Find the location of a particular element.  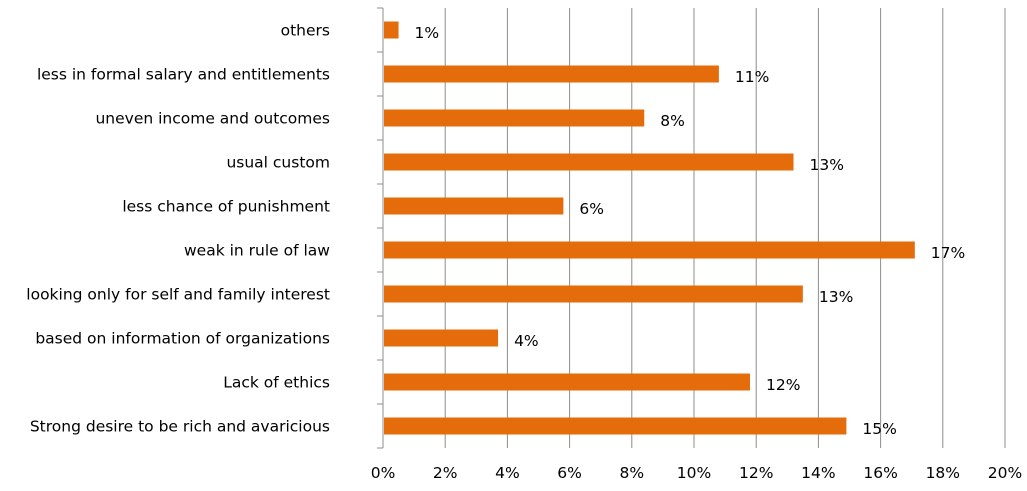

x-tick-label: 16% is located at coordinates (880, 473).